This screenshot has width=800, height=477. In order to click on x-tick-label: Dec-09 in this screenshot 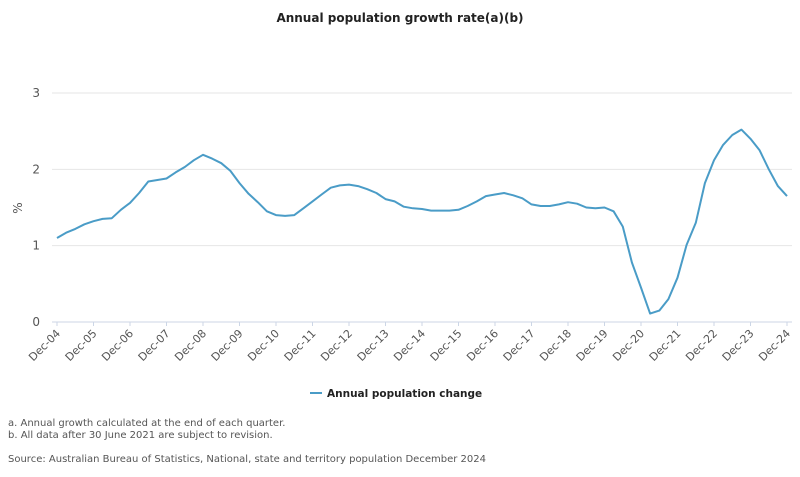, I will do `click(227, 345)`.